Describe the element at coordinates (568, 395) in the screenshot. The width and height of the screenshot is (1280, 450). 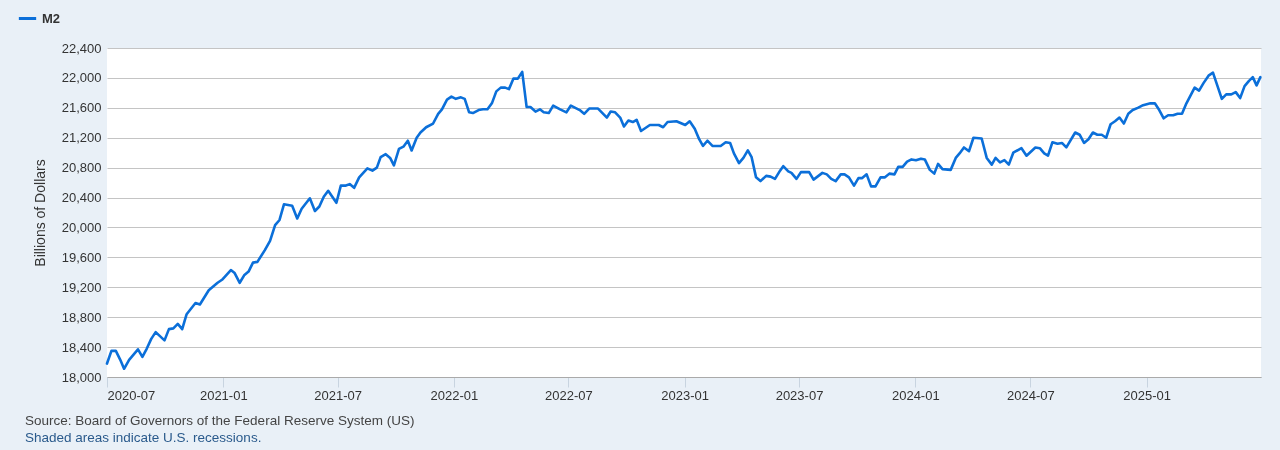
I see `x-tick-label: 2022-07` at that location.